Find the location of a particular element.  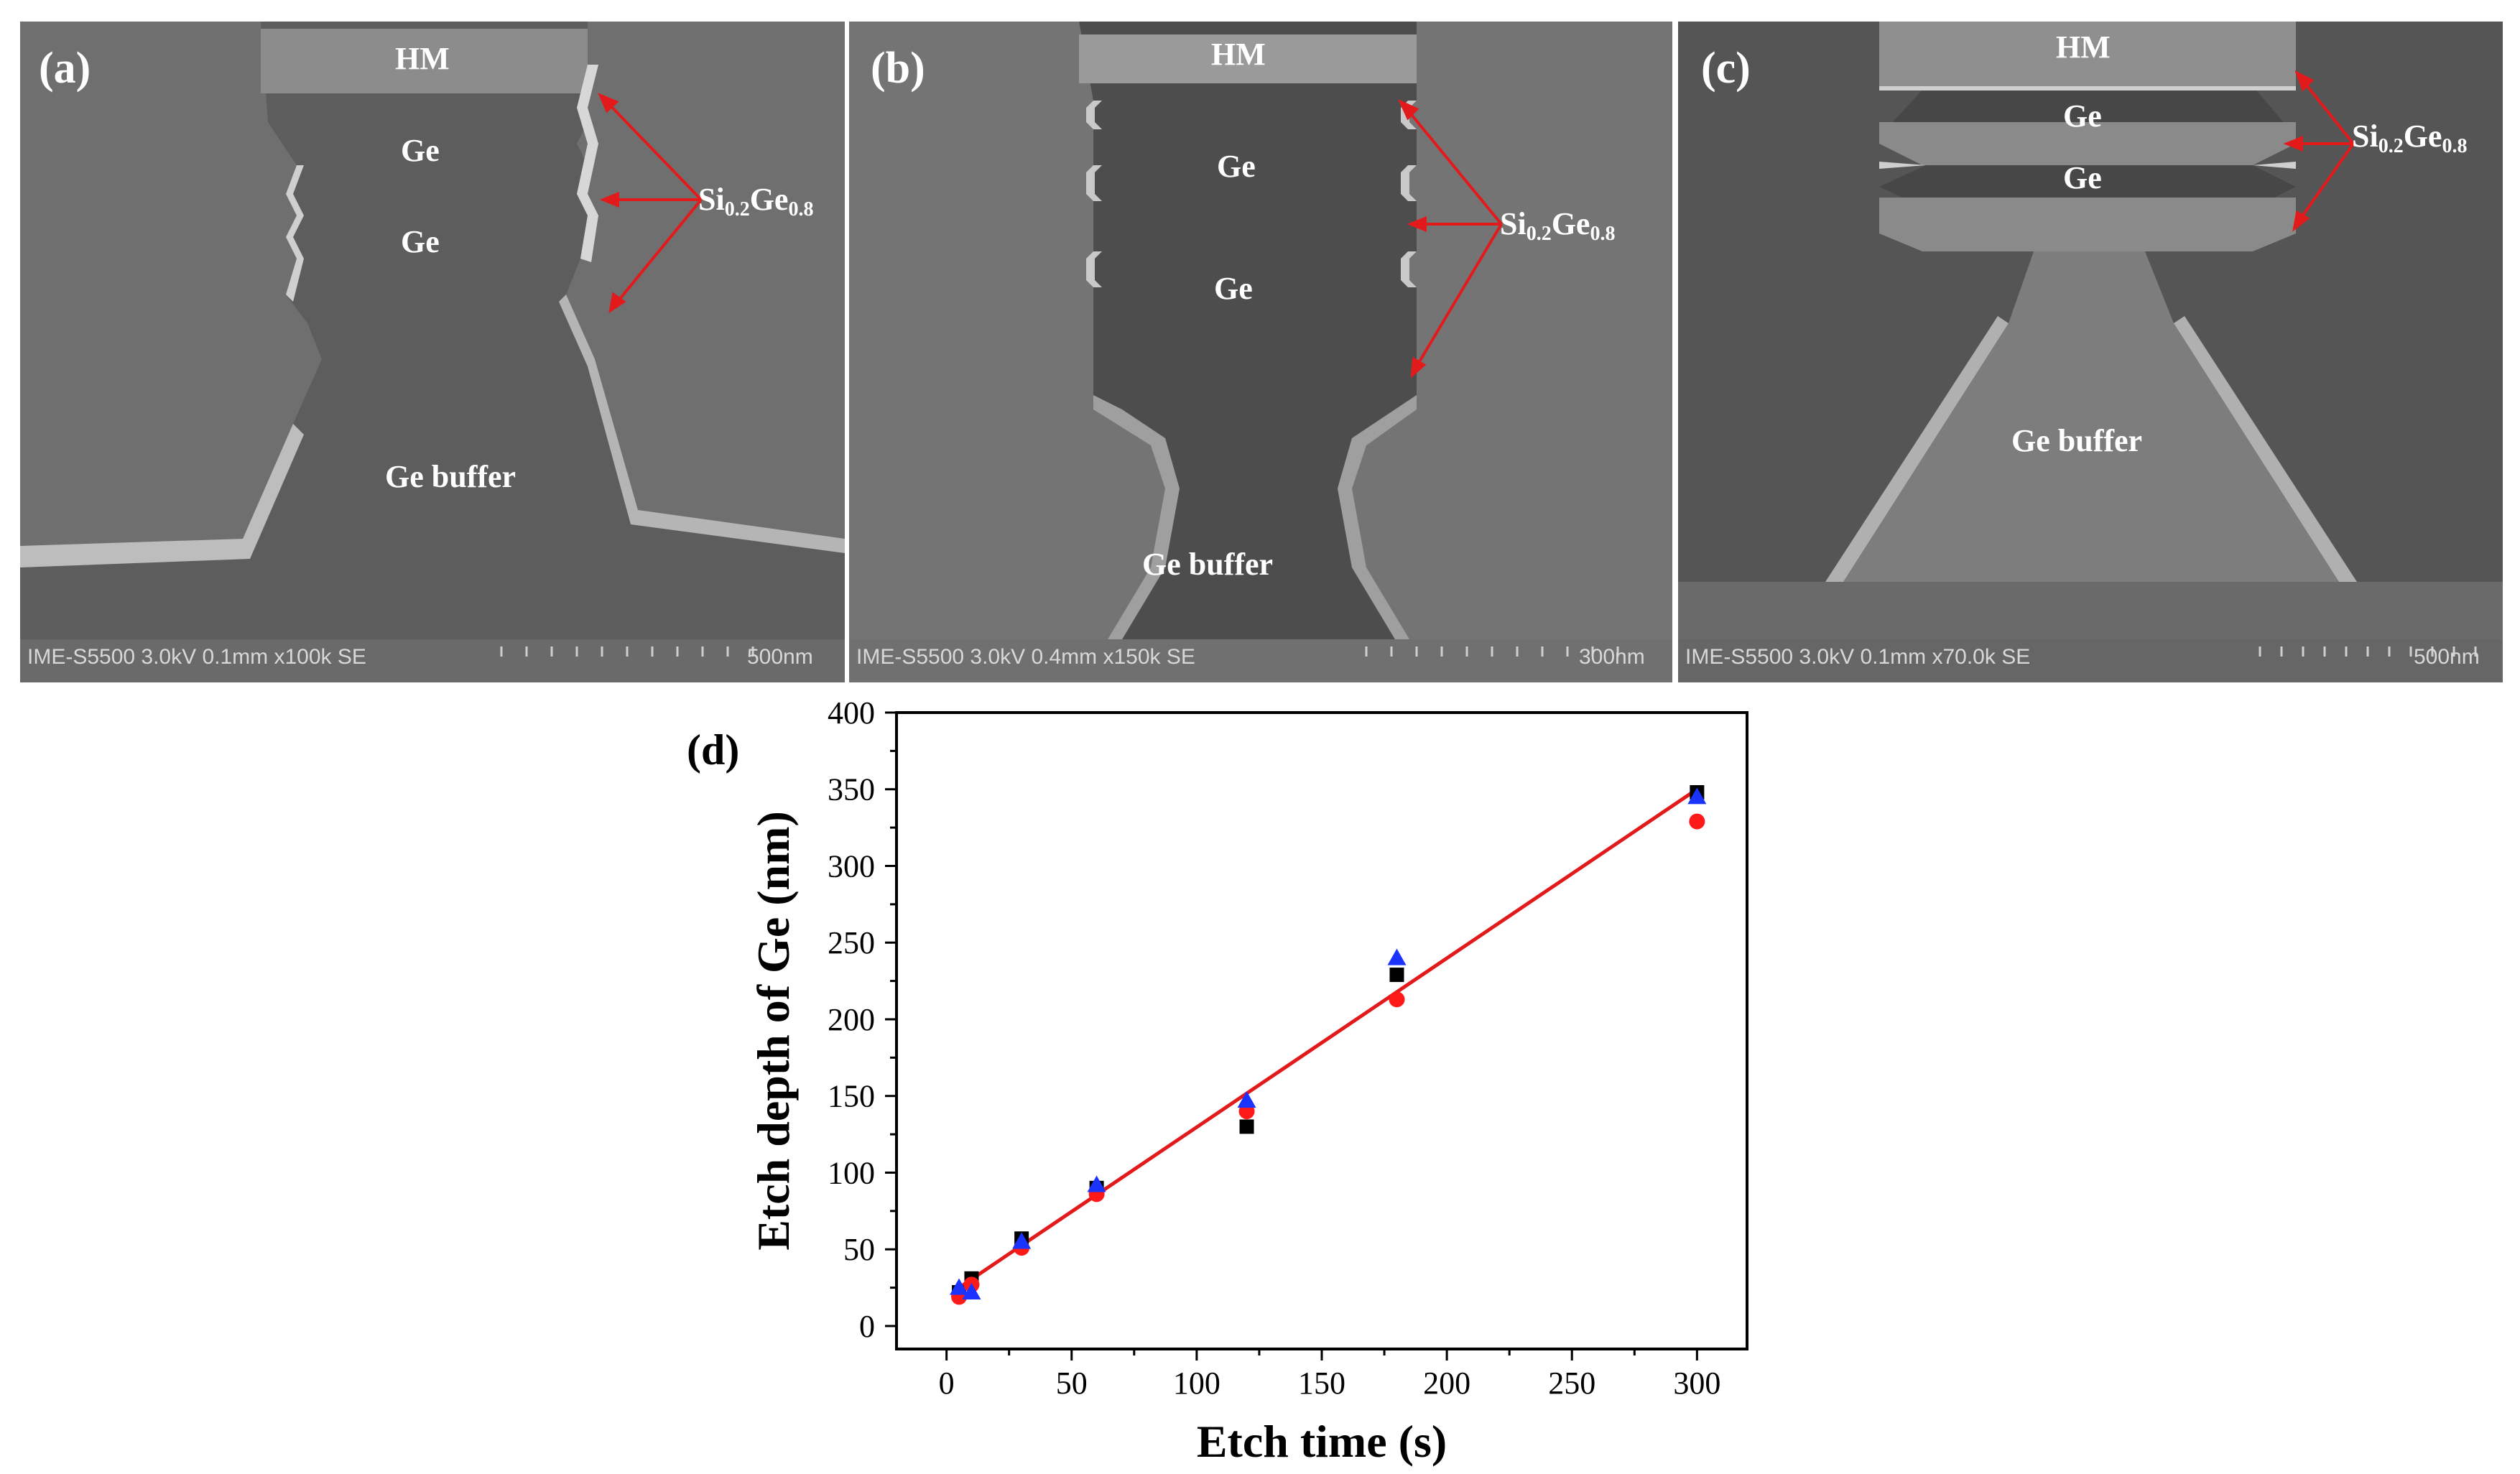

x-tick-label: 0 is located at coordinates (947, 1384).